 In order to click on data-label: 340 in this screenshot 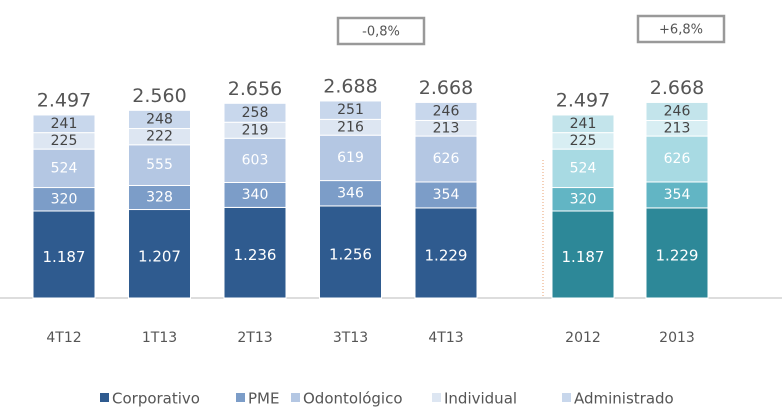, I will do `click(255, 195)`.